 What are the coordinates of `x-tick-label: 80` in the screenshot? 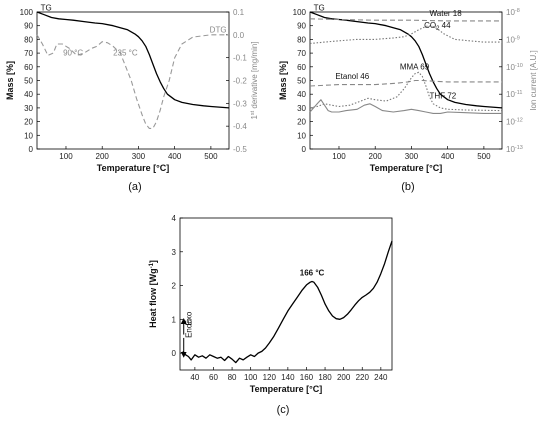 It's located at (232, 377).